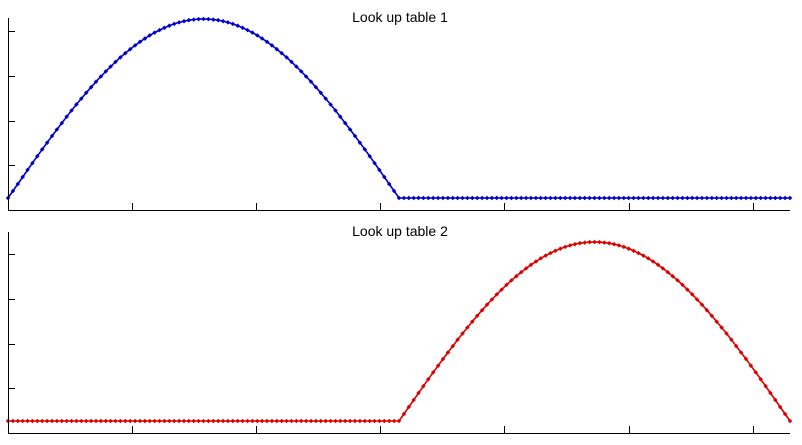 The width and height of the screenshot is (802, 445). Describe the element at coordinates (400, 231) in the screenshot. I see `chart-2-title: Look up table 2` at that location.